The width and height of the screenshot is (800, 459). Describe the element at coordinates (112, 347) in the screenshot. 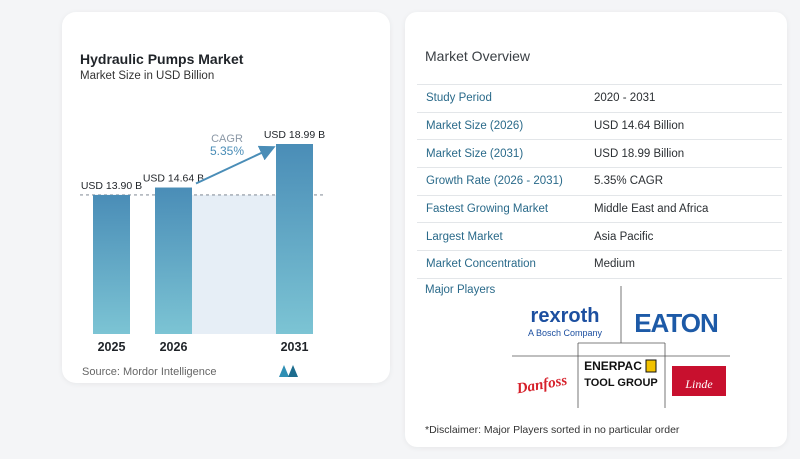

I see `x-tick-label: 2025` at that location.